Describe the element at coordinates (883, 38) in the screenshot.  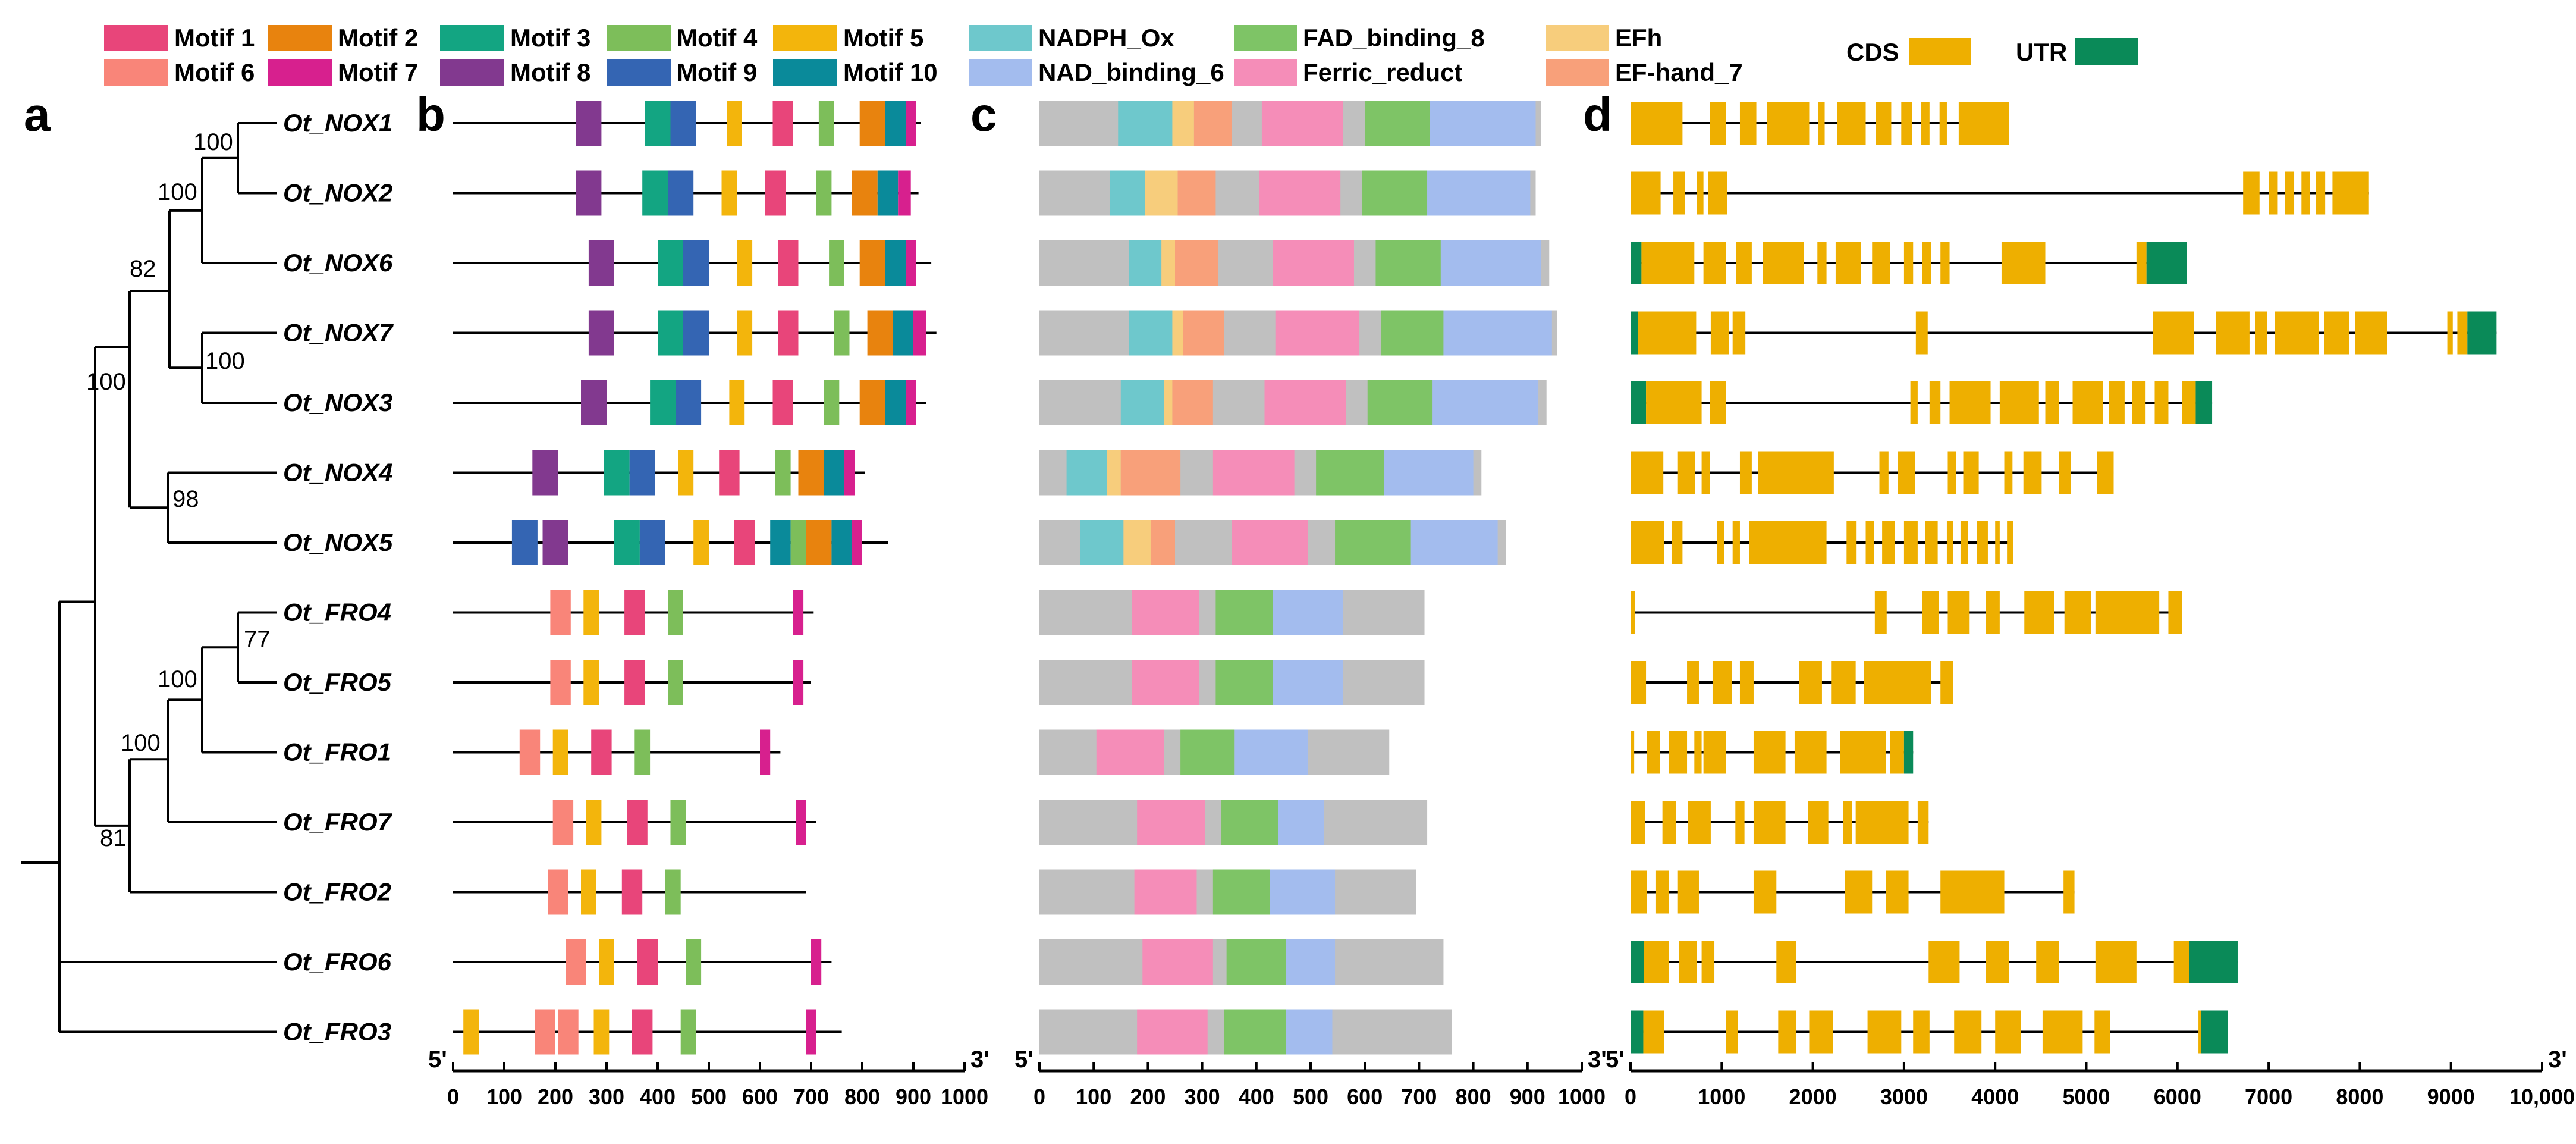
I see `legend-label-motif-5: Motif 5` at that location.